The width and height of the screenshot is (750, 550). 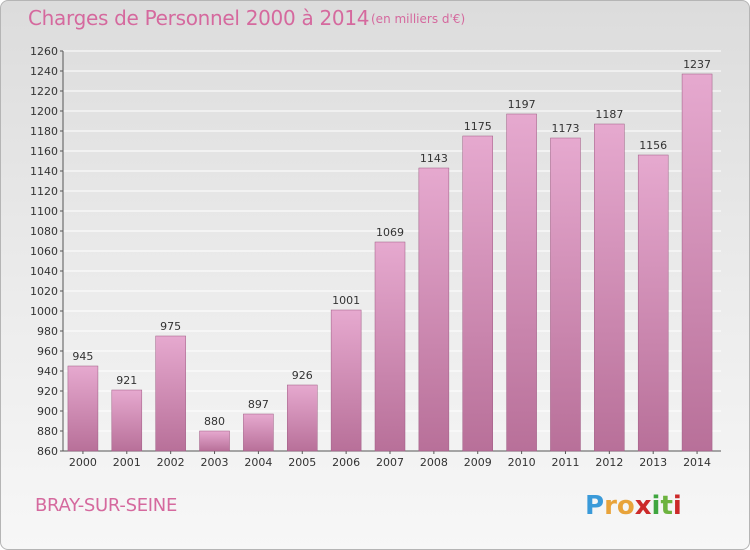 What do you see at coordinates (127, 462) in the screenshot?
I see `x-tick-label: 2001` at bounding box center [127, 462].